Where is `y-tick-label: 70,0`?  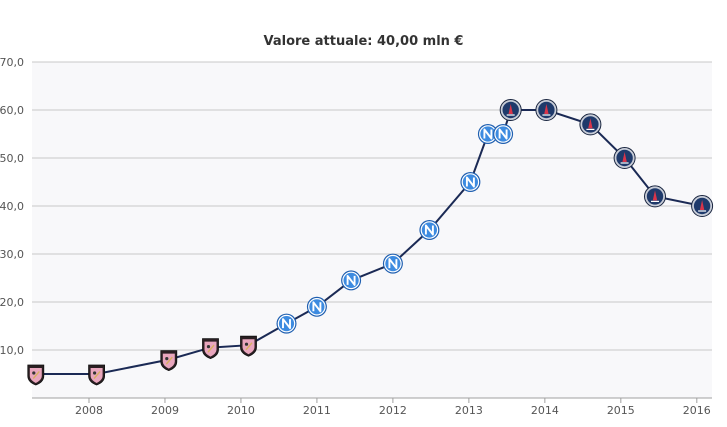
y-tick-label: 70,0 is located at coordinates (12, 62).